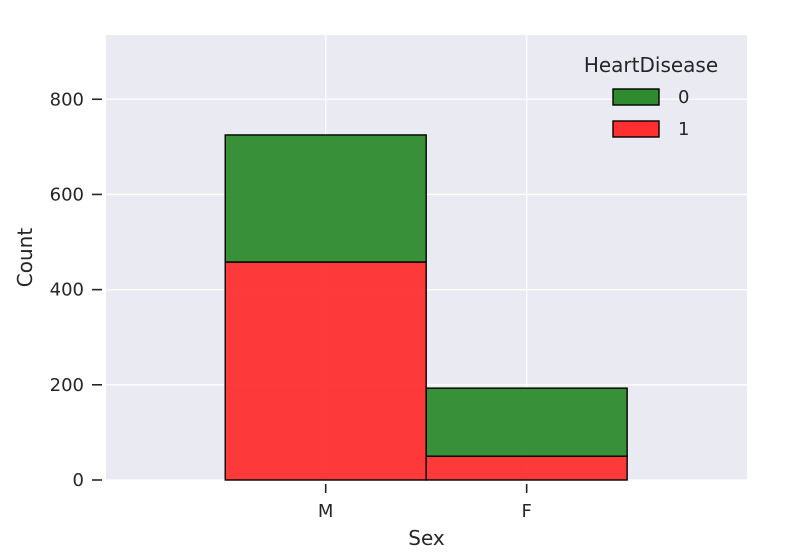  I want to click on legend-title: HeartDisease, so click(651, 65).